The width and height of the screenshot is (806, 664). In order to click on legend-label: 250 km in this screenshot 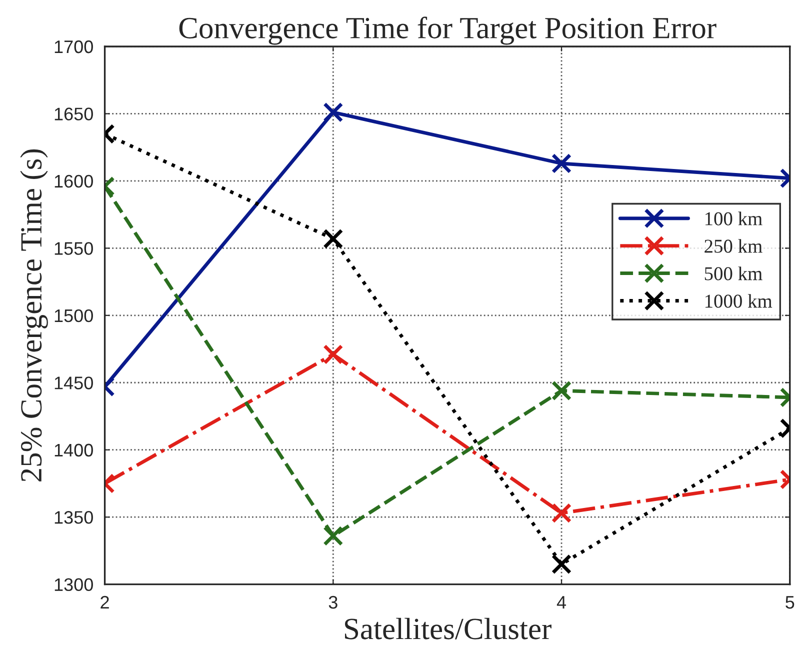, I will do `click(733, 246)`.